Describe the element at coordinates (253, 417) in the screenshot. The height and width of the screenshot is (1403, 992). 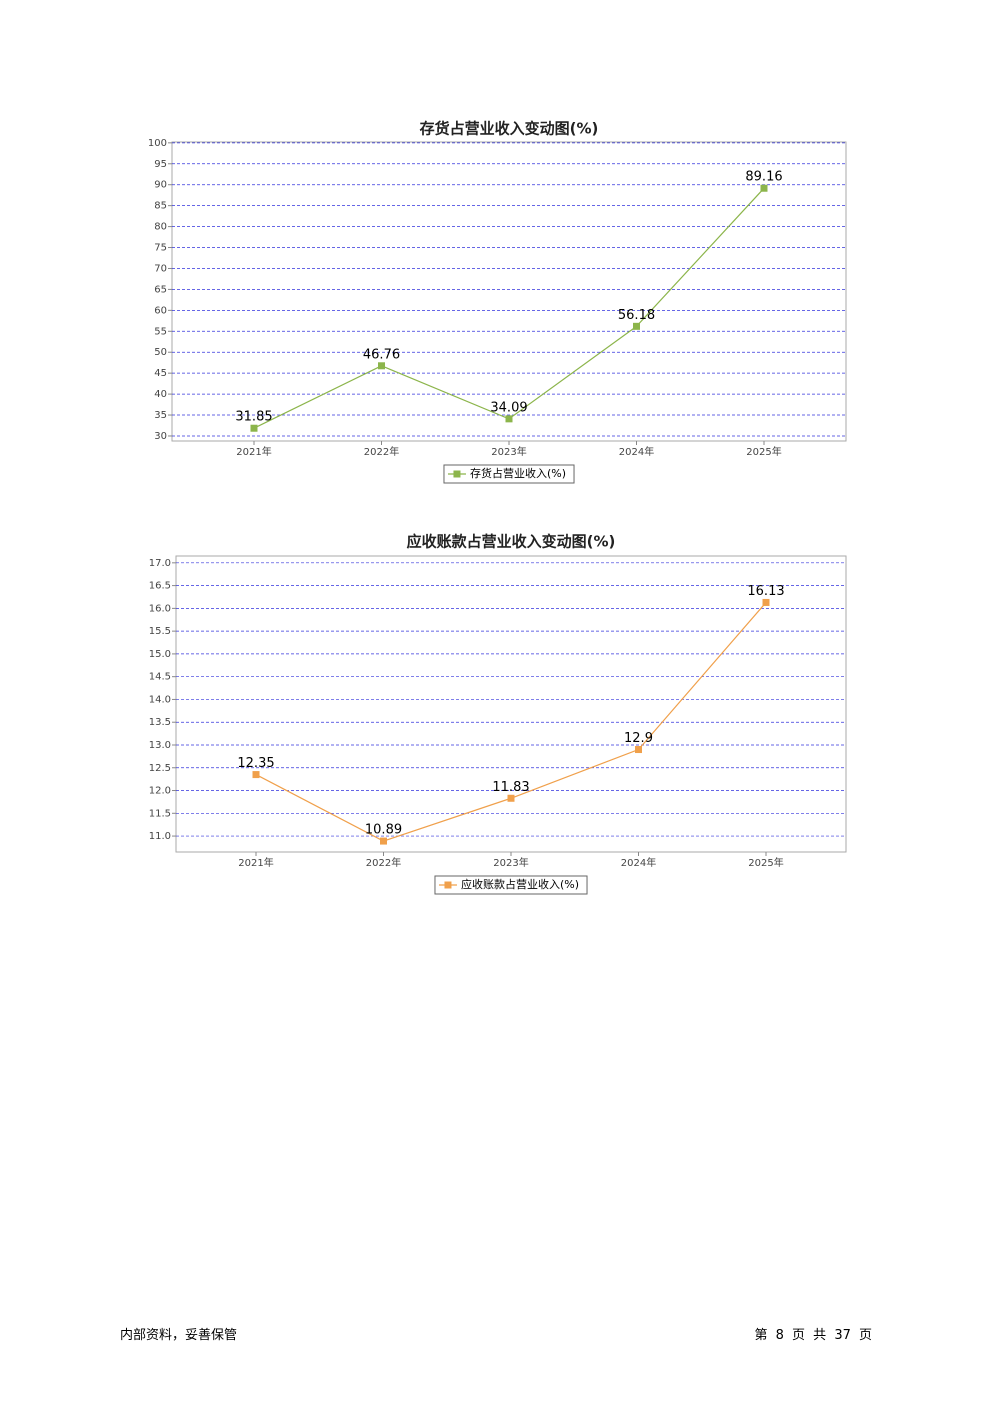
I see `data-label: 31.85` at that location.